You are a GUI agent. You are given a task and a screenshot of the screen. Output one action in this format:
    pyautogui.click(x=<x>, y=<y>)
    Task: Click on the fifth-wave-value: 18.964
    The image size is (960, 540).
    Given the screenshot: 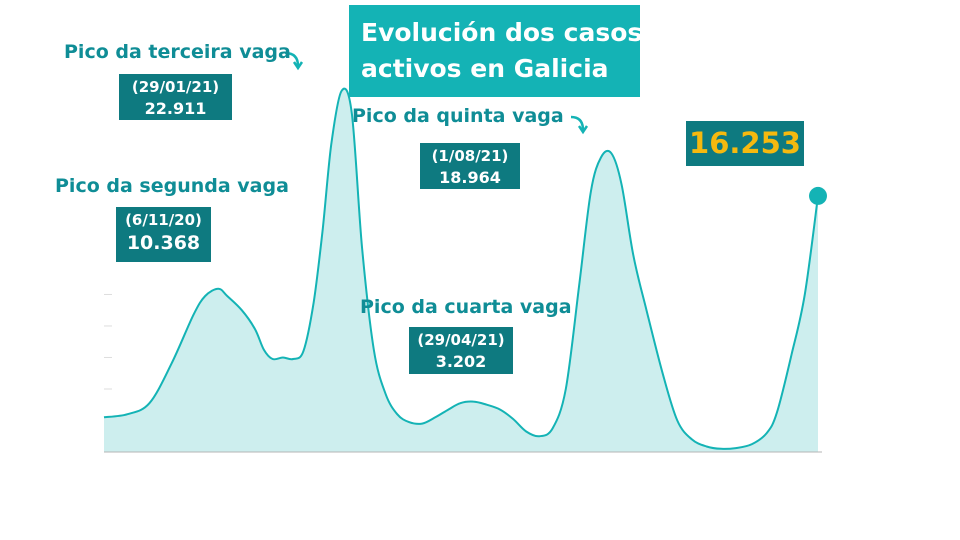 What is the action you would take?
    pyautogui.click(x=470, y=177)
    